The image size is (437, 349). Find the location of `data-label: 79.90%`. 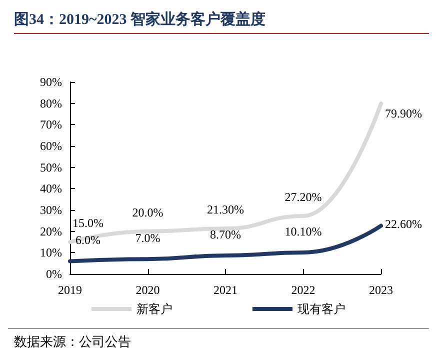

data-label: 79.90% is located at coordinates (403, 113).